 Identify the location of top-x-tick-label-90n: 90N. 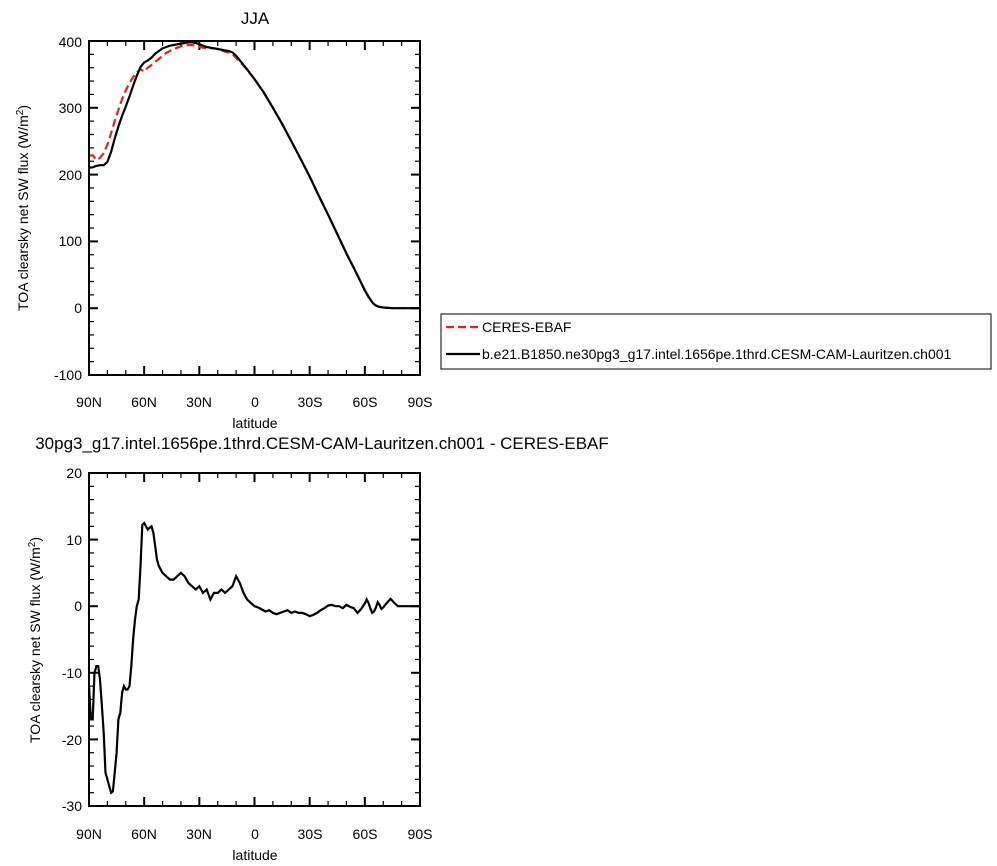
(89, 402).